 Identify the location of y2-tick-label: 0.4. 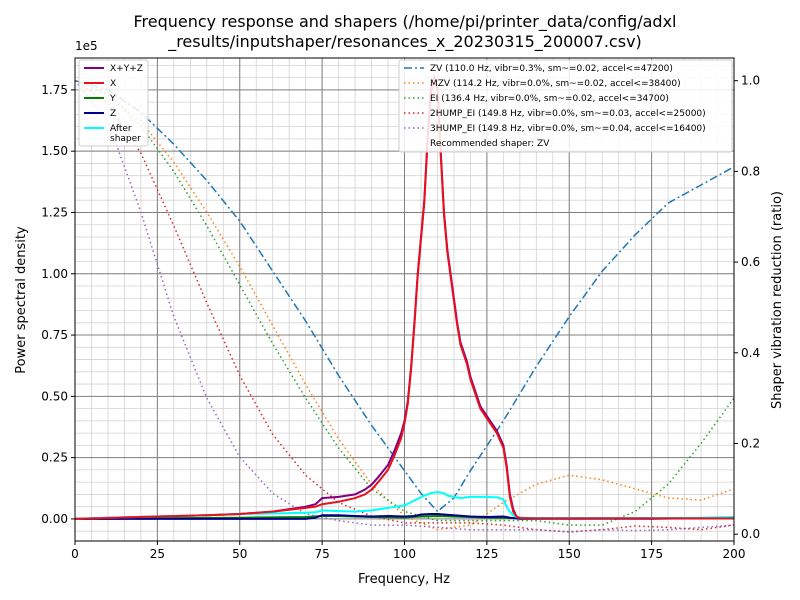
(750, 353).